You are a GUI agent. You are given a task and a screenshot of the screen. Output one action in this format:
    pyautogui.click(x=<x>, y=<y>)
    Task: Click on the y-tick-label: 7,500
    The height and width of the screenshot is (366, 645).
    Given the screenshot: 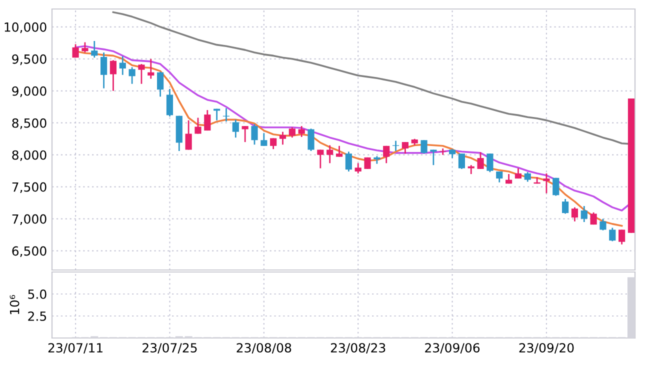 What is the action you would take?
    pyautogui.click(x=29, y=188)
    